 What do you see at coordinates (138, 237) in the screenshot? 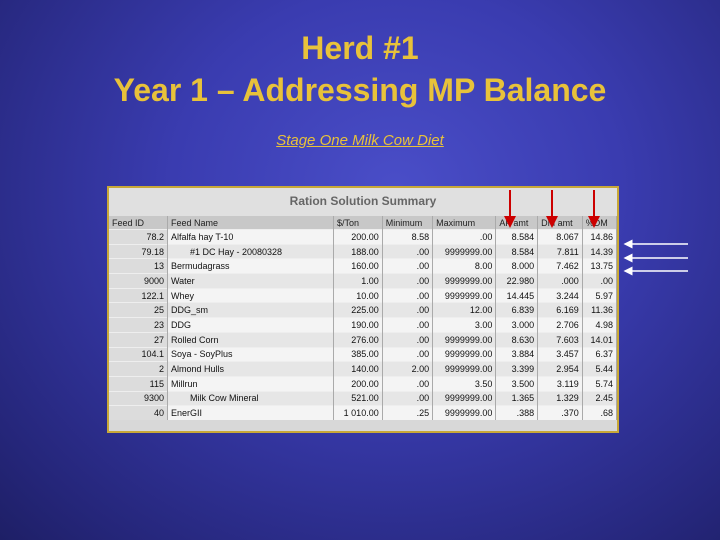
I see `cell-feed-id: 78.2` at bounding box center [138, 237].